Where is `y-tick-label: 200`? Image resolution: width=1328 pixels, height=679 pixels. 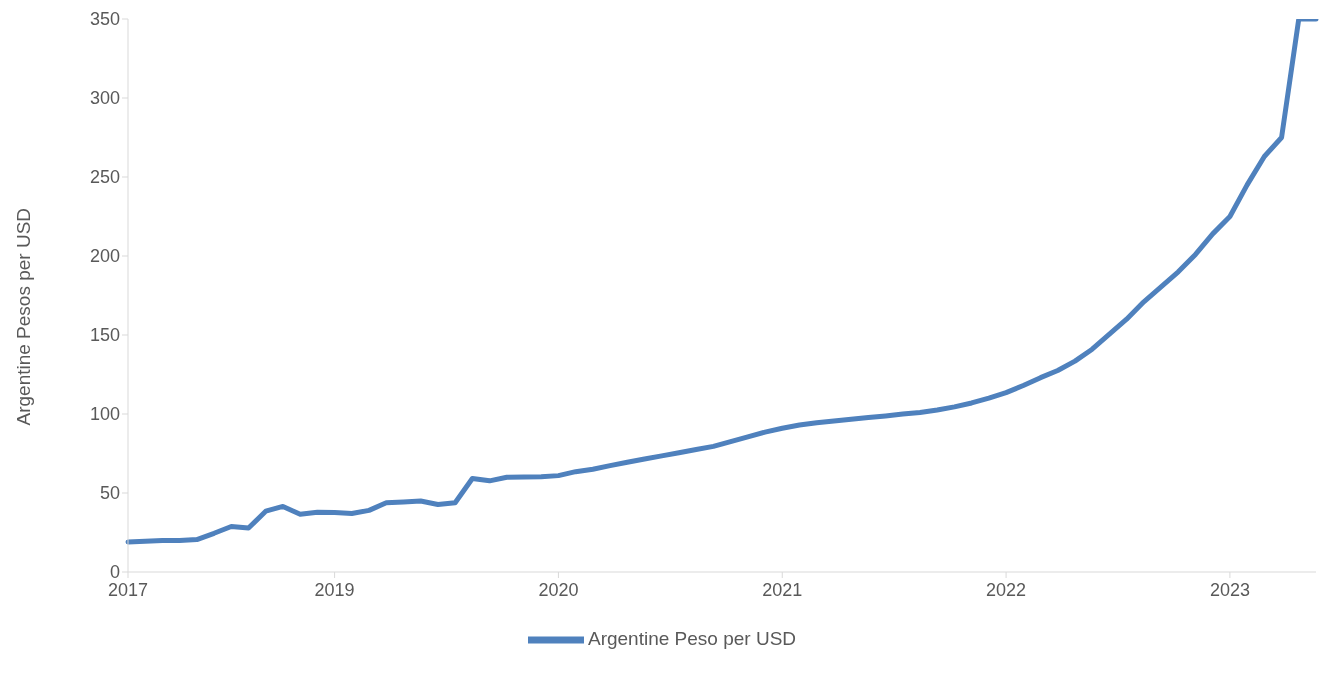
y-tick-label: 200 is located at coordinates (104, 256).